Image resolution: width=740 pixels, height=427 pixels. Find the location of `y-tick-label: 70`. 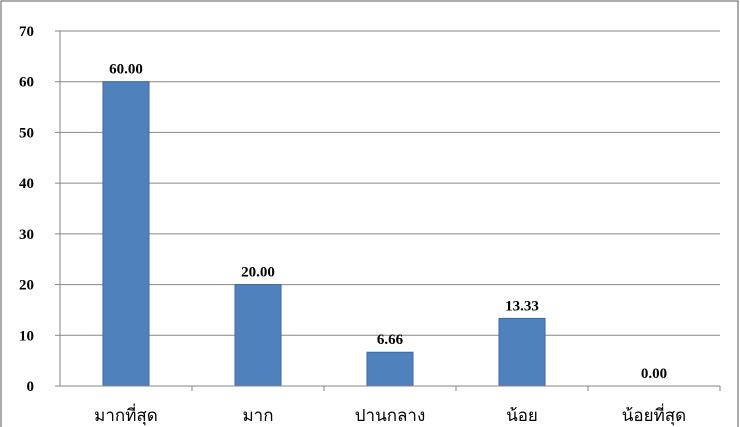

y-tick-label: 70 is located at coordinates (26, 32).